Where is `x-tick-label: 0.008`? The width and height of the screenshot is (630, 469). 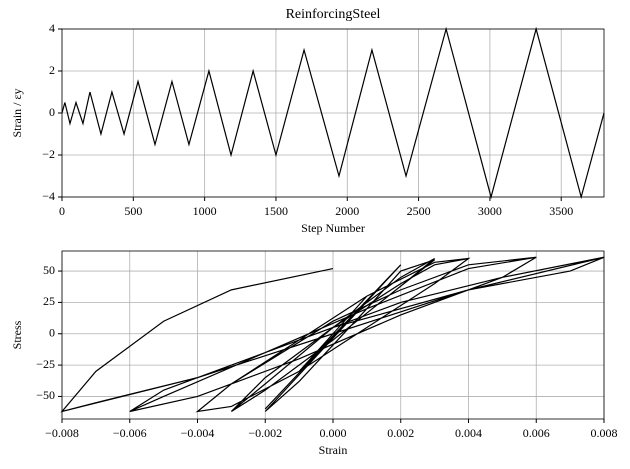
x-tick-label: 0.008 is located at coordinates (604, 433).